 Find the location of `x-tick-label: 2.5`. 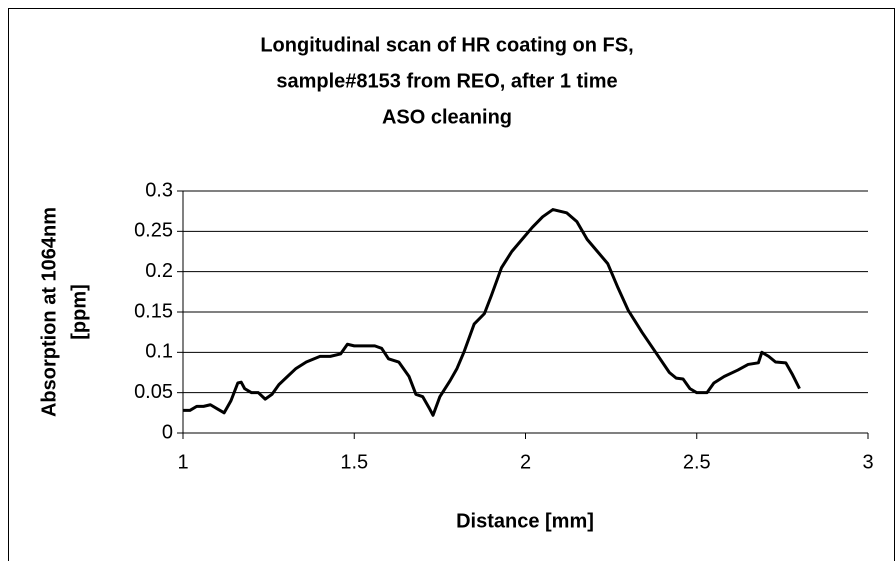

x-tick-label: 2.5 is located at coordinates (697, 462).